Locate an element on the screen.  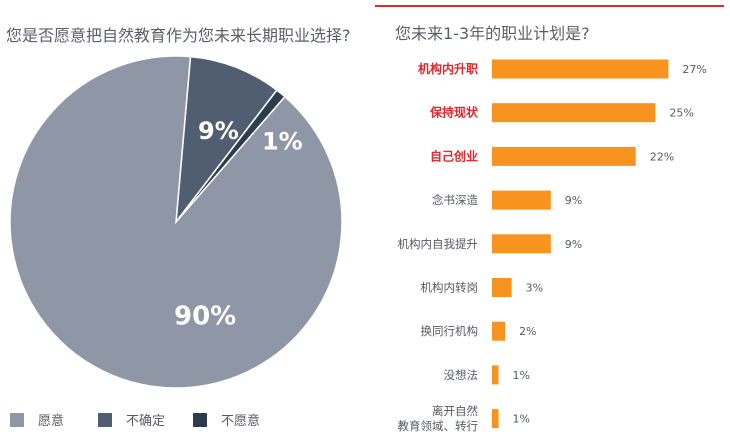
bar-category-label: 机构内升职 is located at coordinates (448, 68).